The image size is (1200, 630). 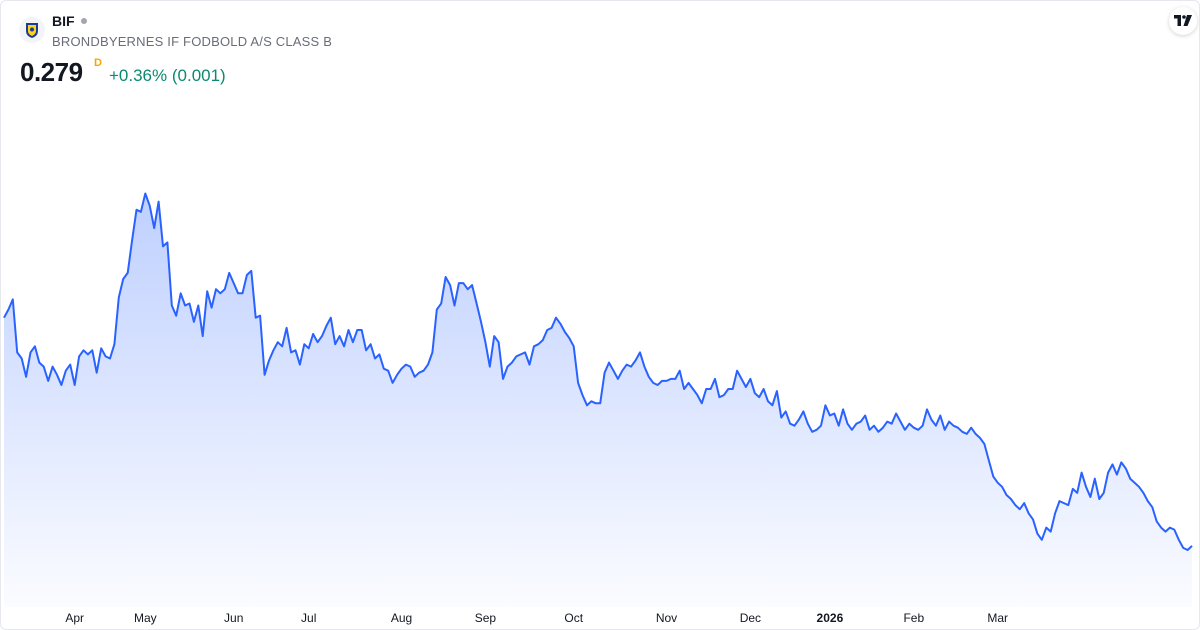 I want to click on x-tick-label: Dec, so click(x=750, y=618).